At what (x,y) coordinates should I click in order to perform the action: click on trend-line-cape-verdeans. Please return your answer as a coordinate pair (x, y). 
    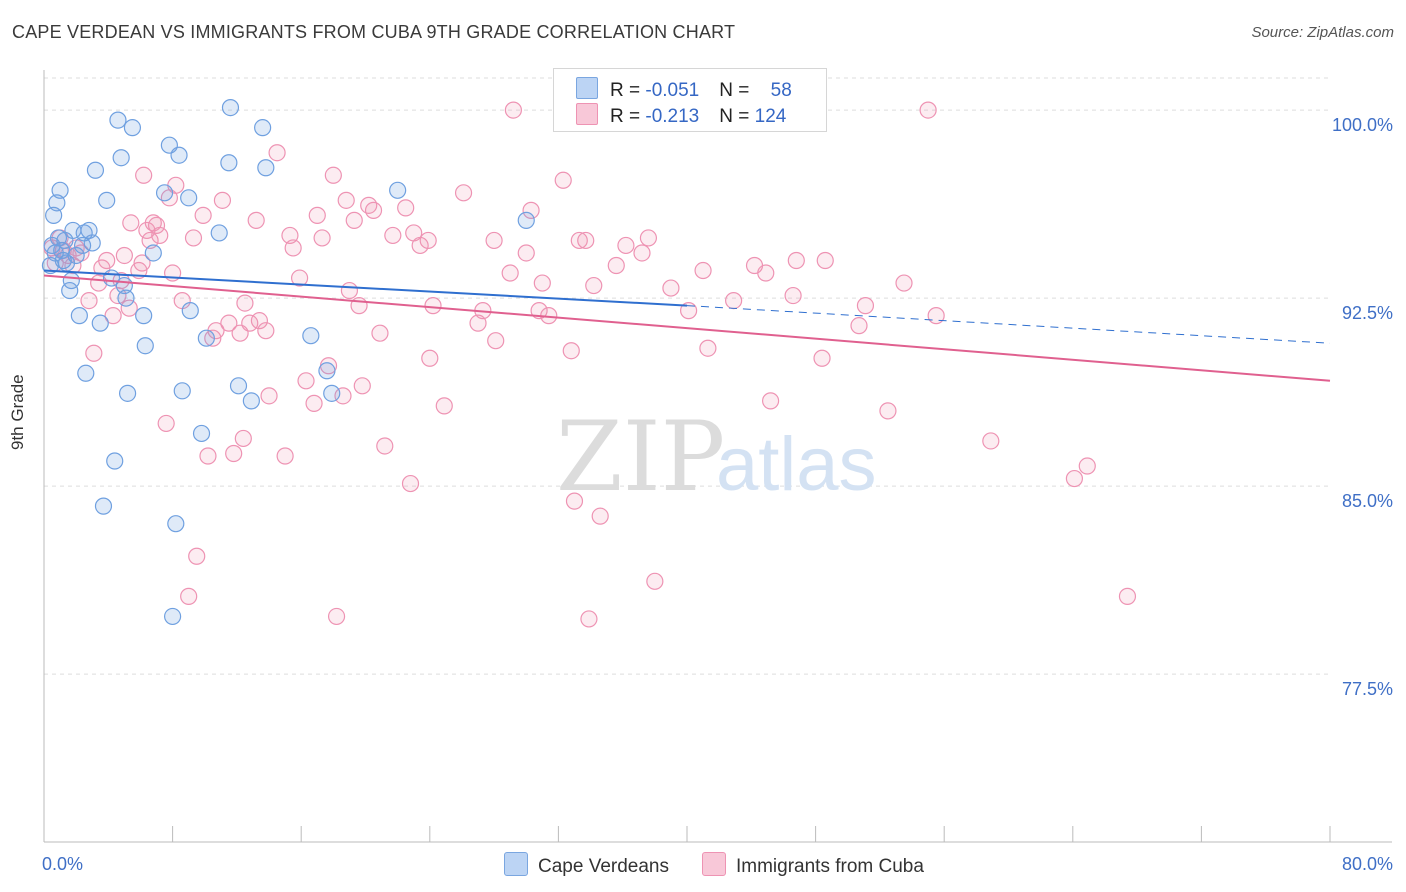
    Looking at the image, I should click on (365, 288).